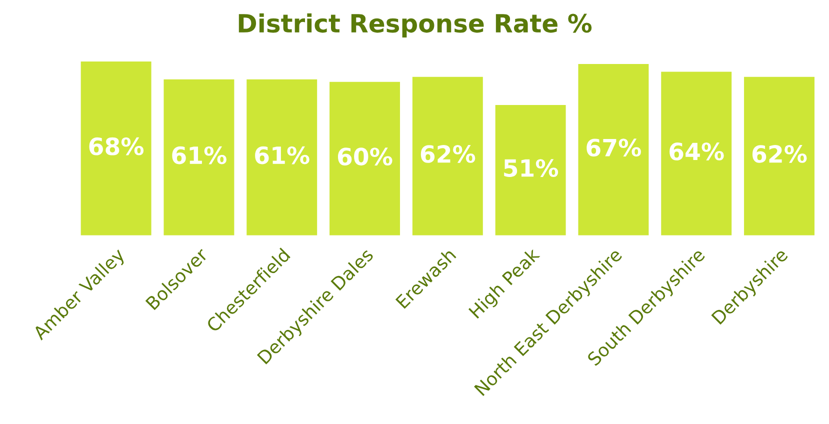 The image size is (829, 424). I want to click on data-label: 60%, so click(365, 157).